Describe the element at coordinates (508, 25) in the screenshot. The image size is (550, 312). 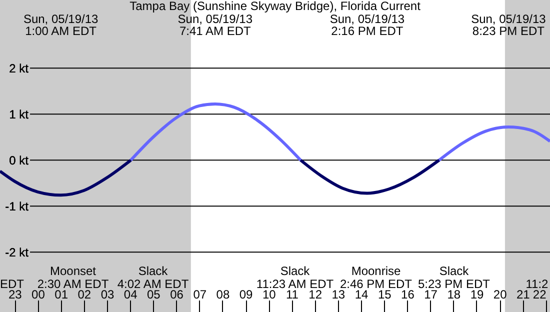
I see `x2-tick-label: Sun, 05/19/13 8:23 PM EDT` at that location.